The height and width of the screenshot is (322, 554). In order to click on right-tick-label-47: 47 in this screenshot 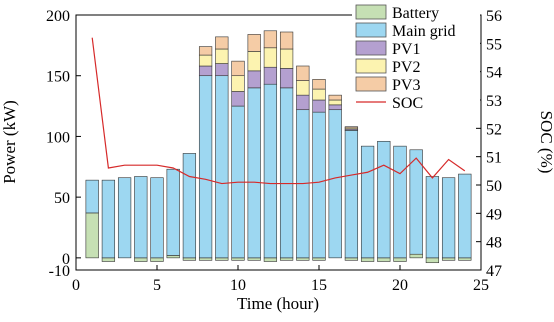, I will do `click(494, 271)`.